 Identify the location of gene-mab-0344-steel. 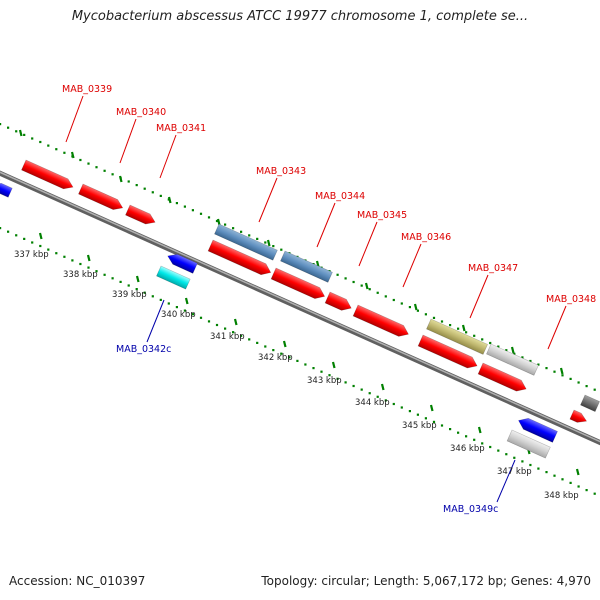
(306, 266).